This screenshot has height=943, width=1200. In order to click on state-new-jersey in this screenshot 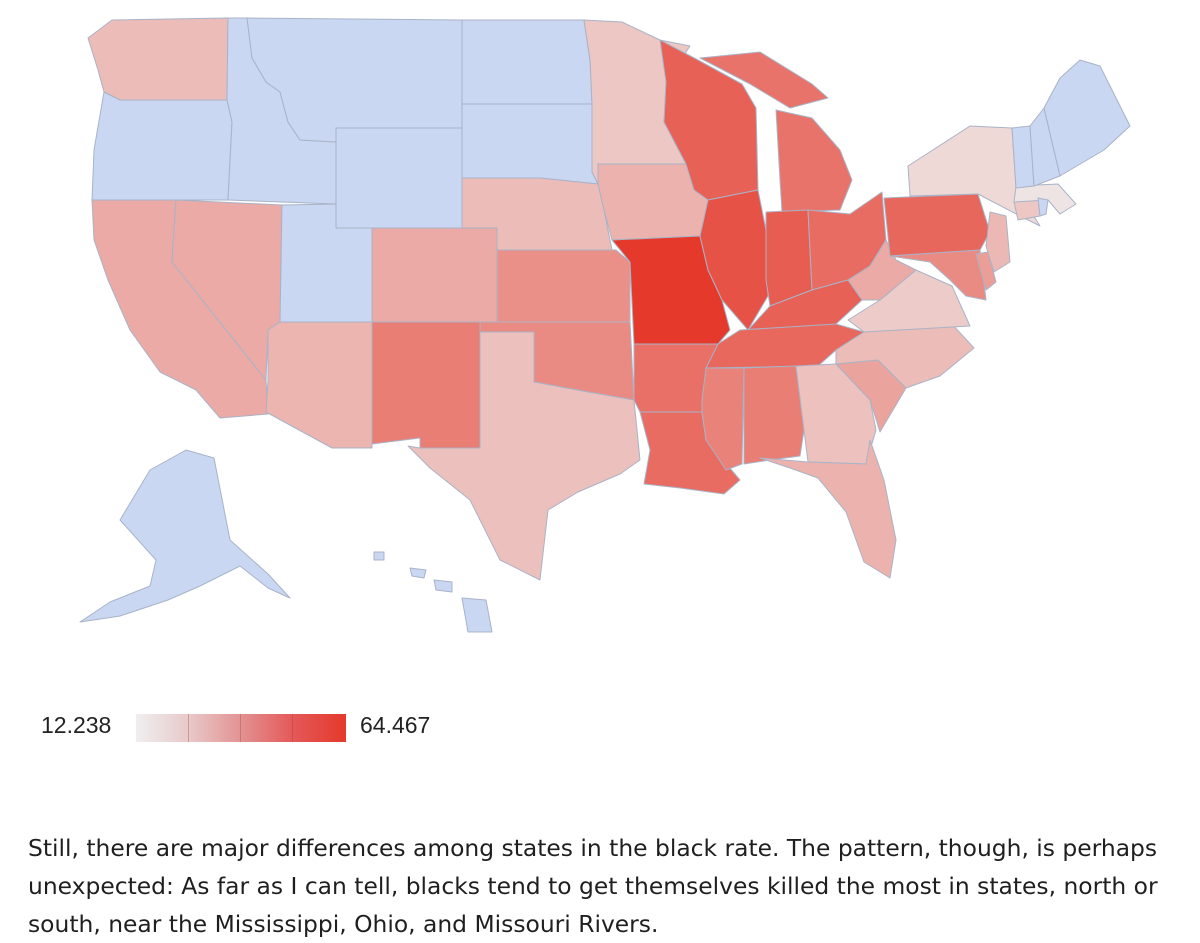, I will do `click(998, 242)`.